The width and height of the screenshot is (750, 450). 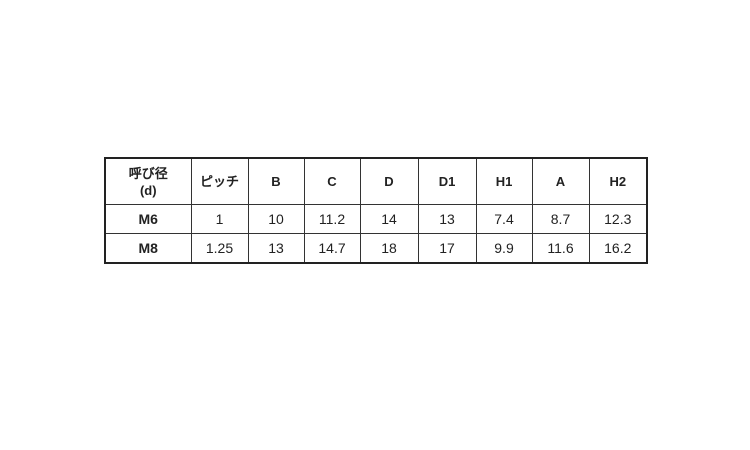 I want to click on table-cell: 8.7, so click(x=560, y=219).